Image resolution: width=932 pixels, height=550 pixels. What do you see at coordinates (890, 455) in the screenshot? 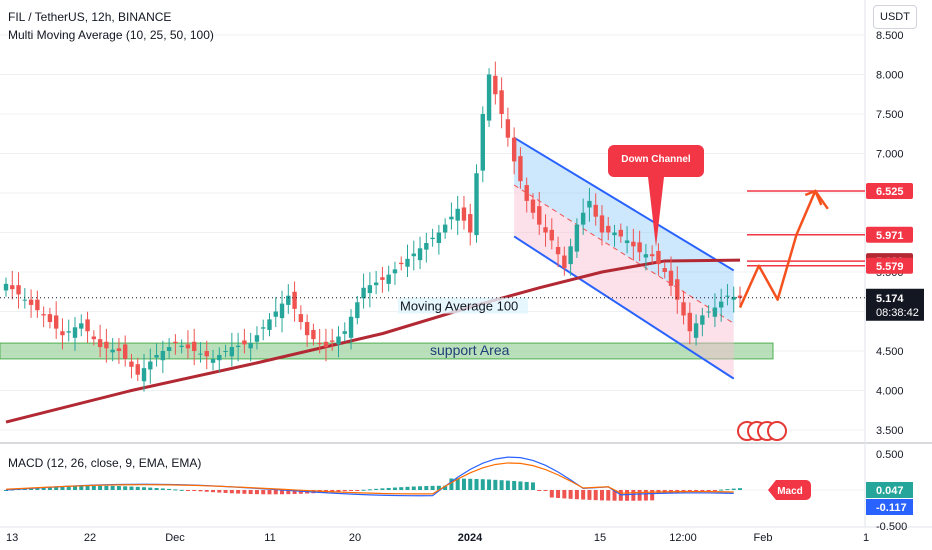
I see `macd-tick-label: 0.500` at bounding box center [890, 455].